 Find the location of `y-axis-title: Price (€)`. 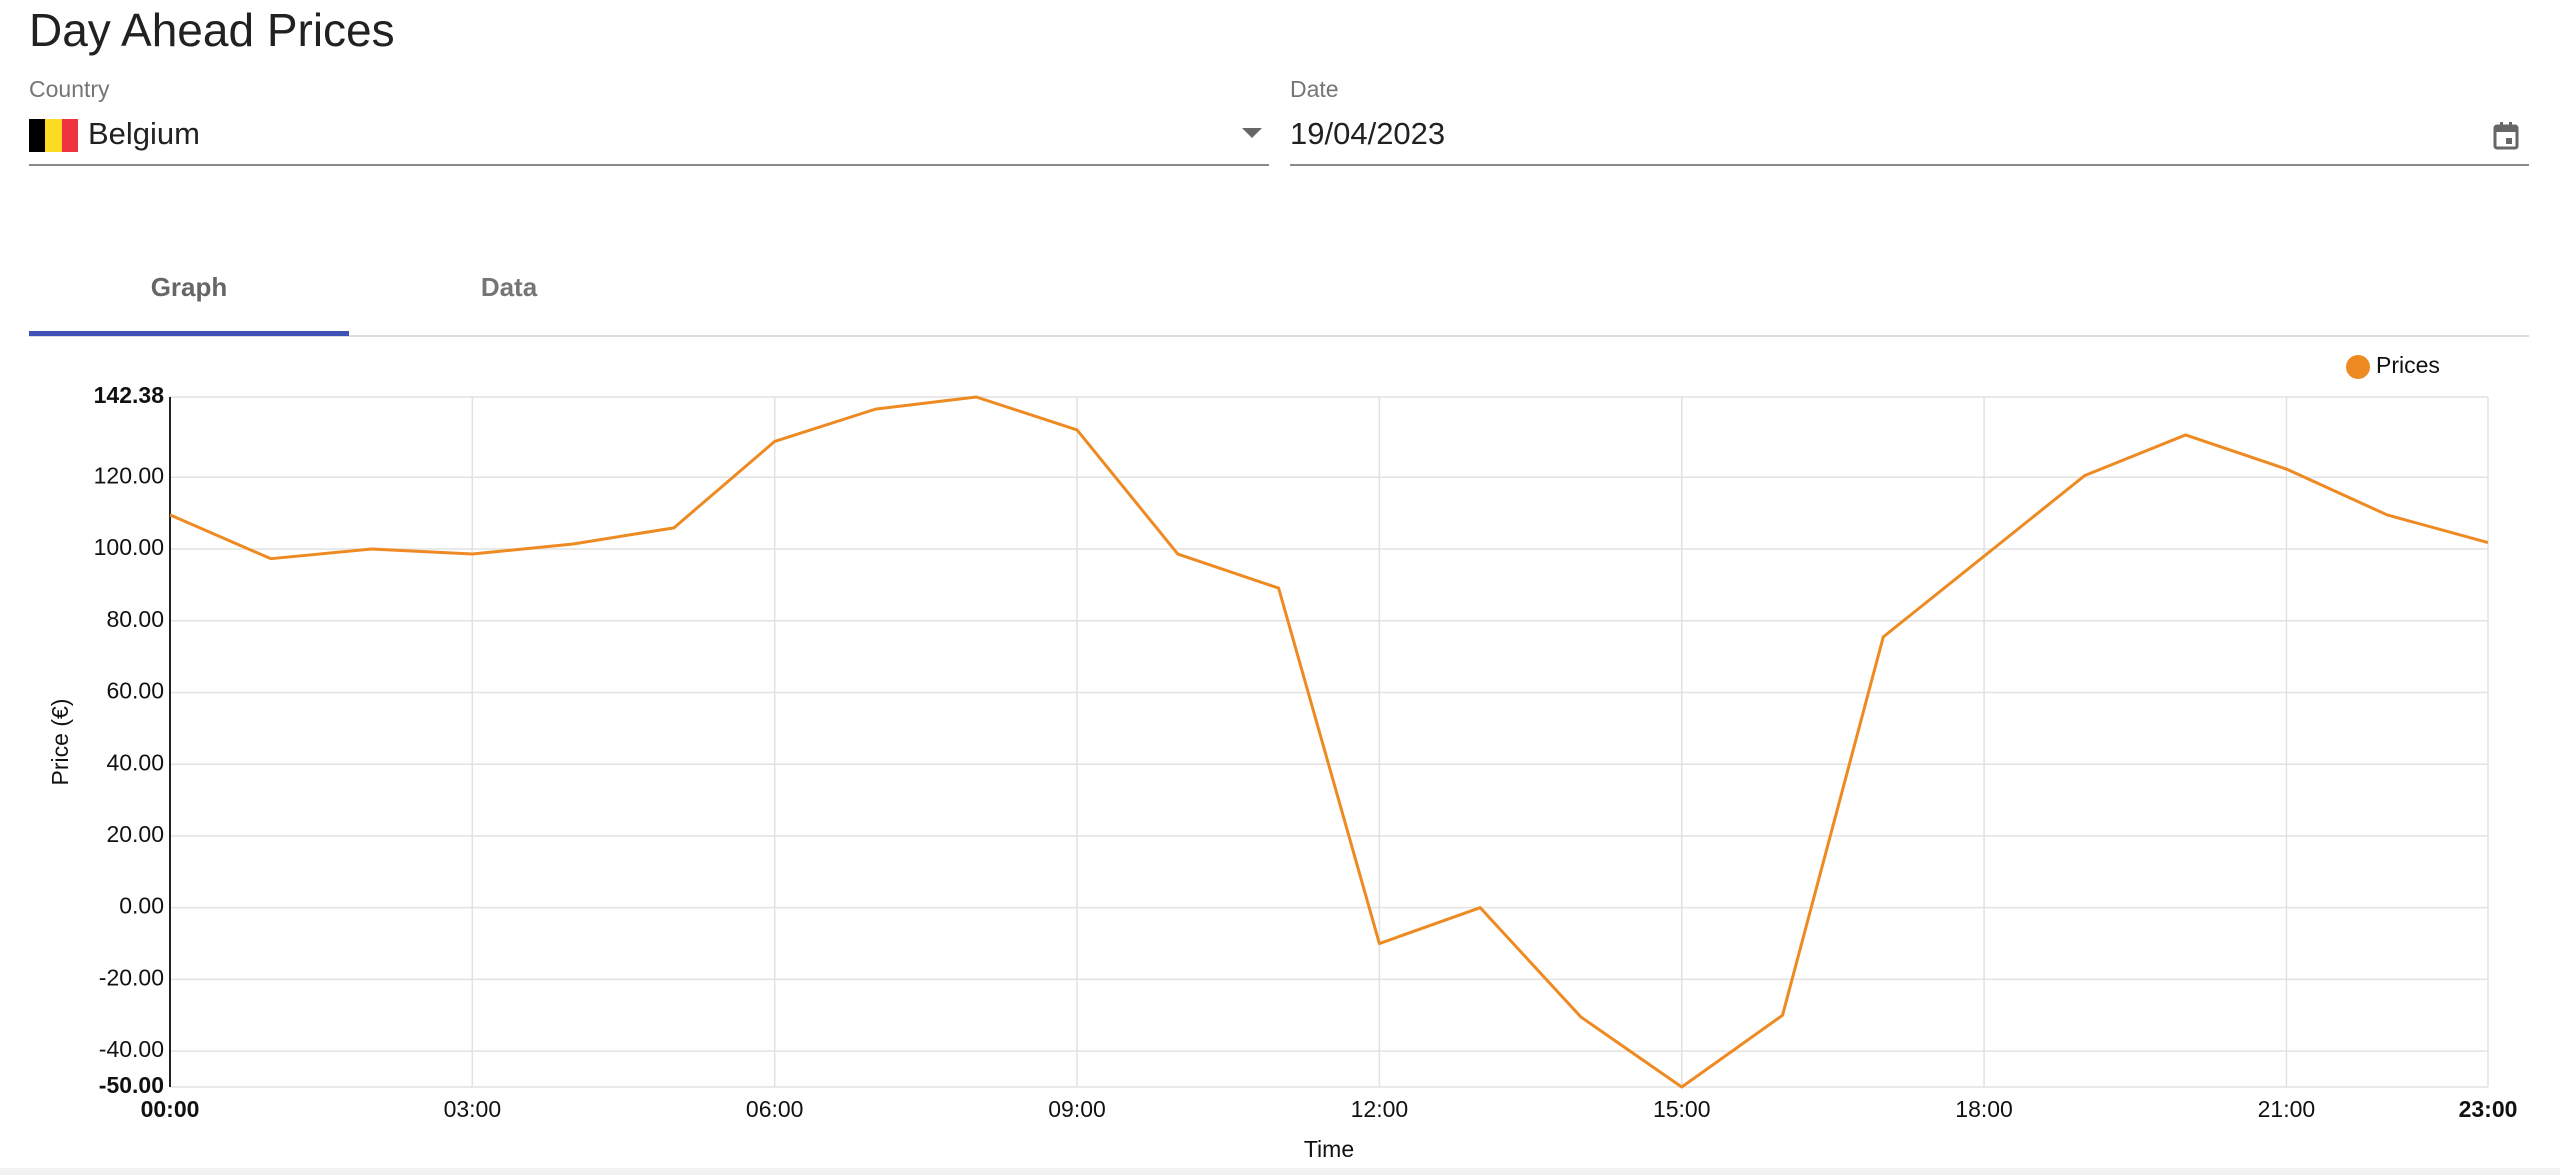

y-axis-title: Price (€) is located at coordinates (60, 742).